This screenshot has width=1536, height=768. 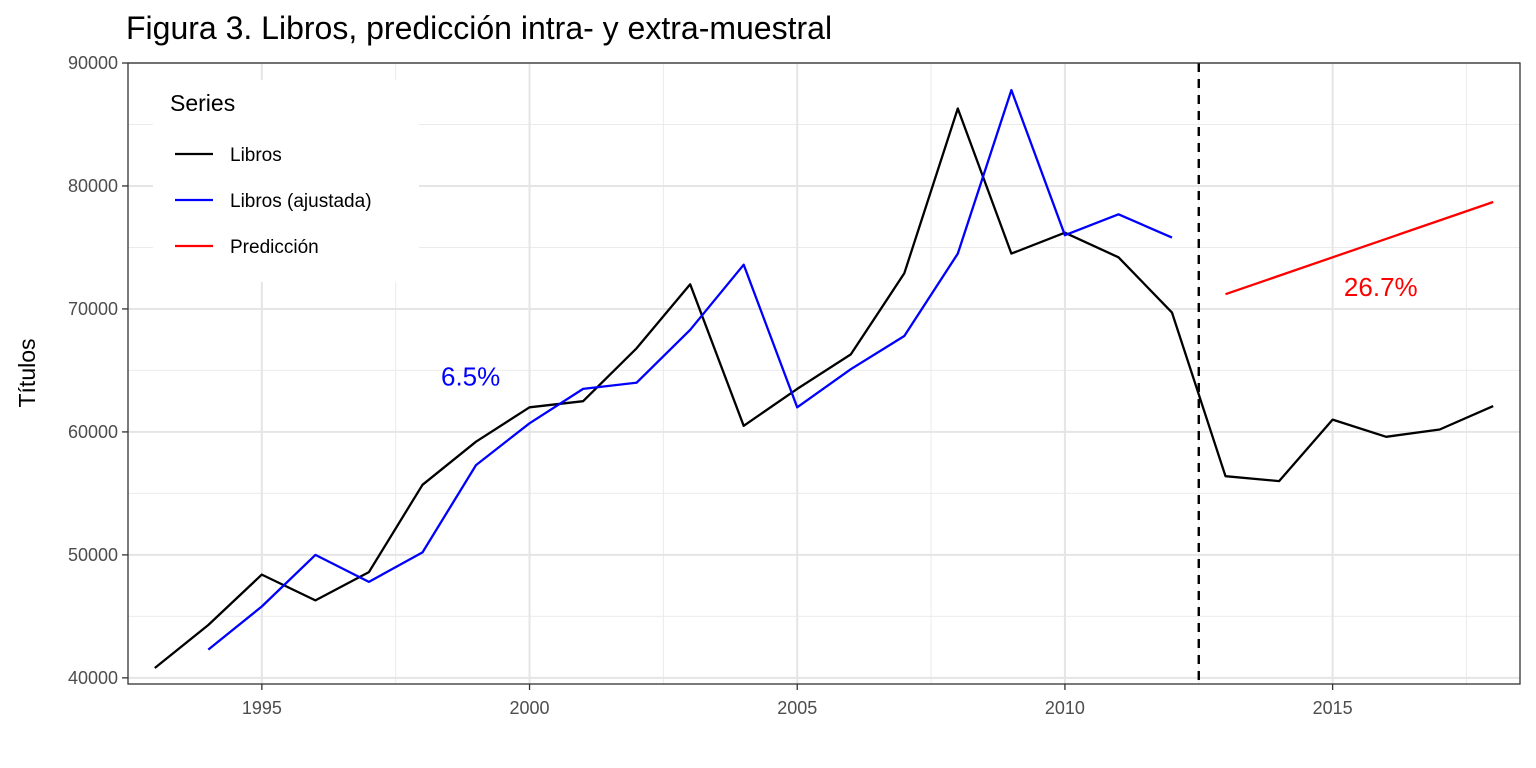 I want to click on annotation-label: 26.7%, so click(x=1381, y=287).